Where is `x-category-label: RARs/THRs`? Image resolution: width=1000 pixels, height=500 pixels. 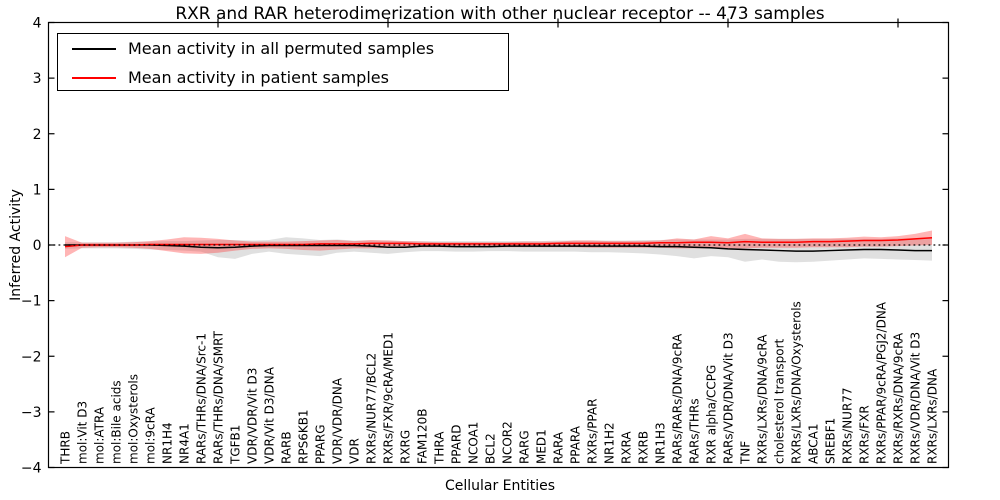 x-category-label: RARs/THRs is located at coordinates (695, 431).